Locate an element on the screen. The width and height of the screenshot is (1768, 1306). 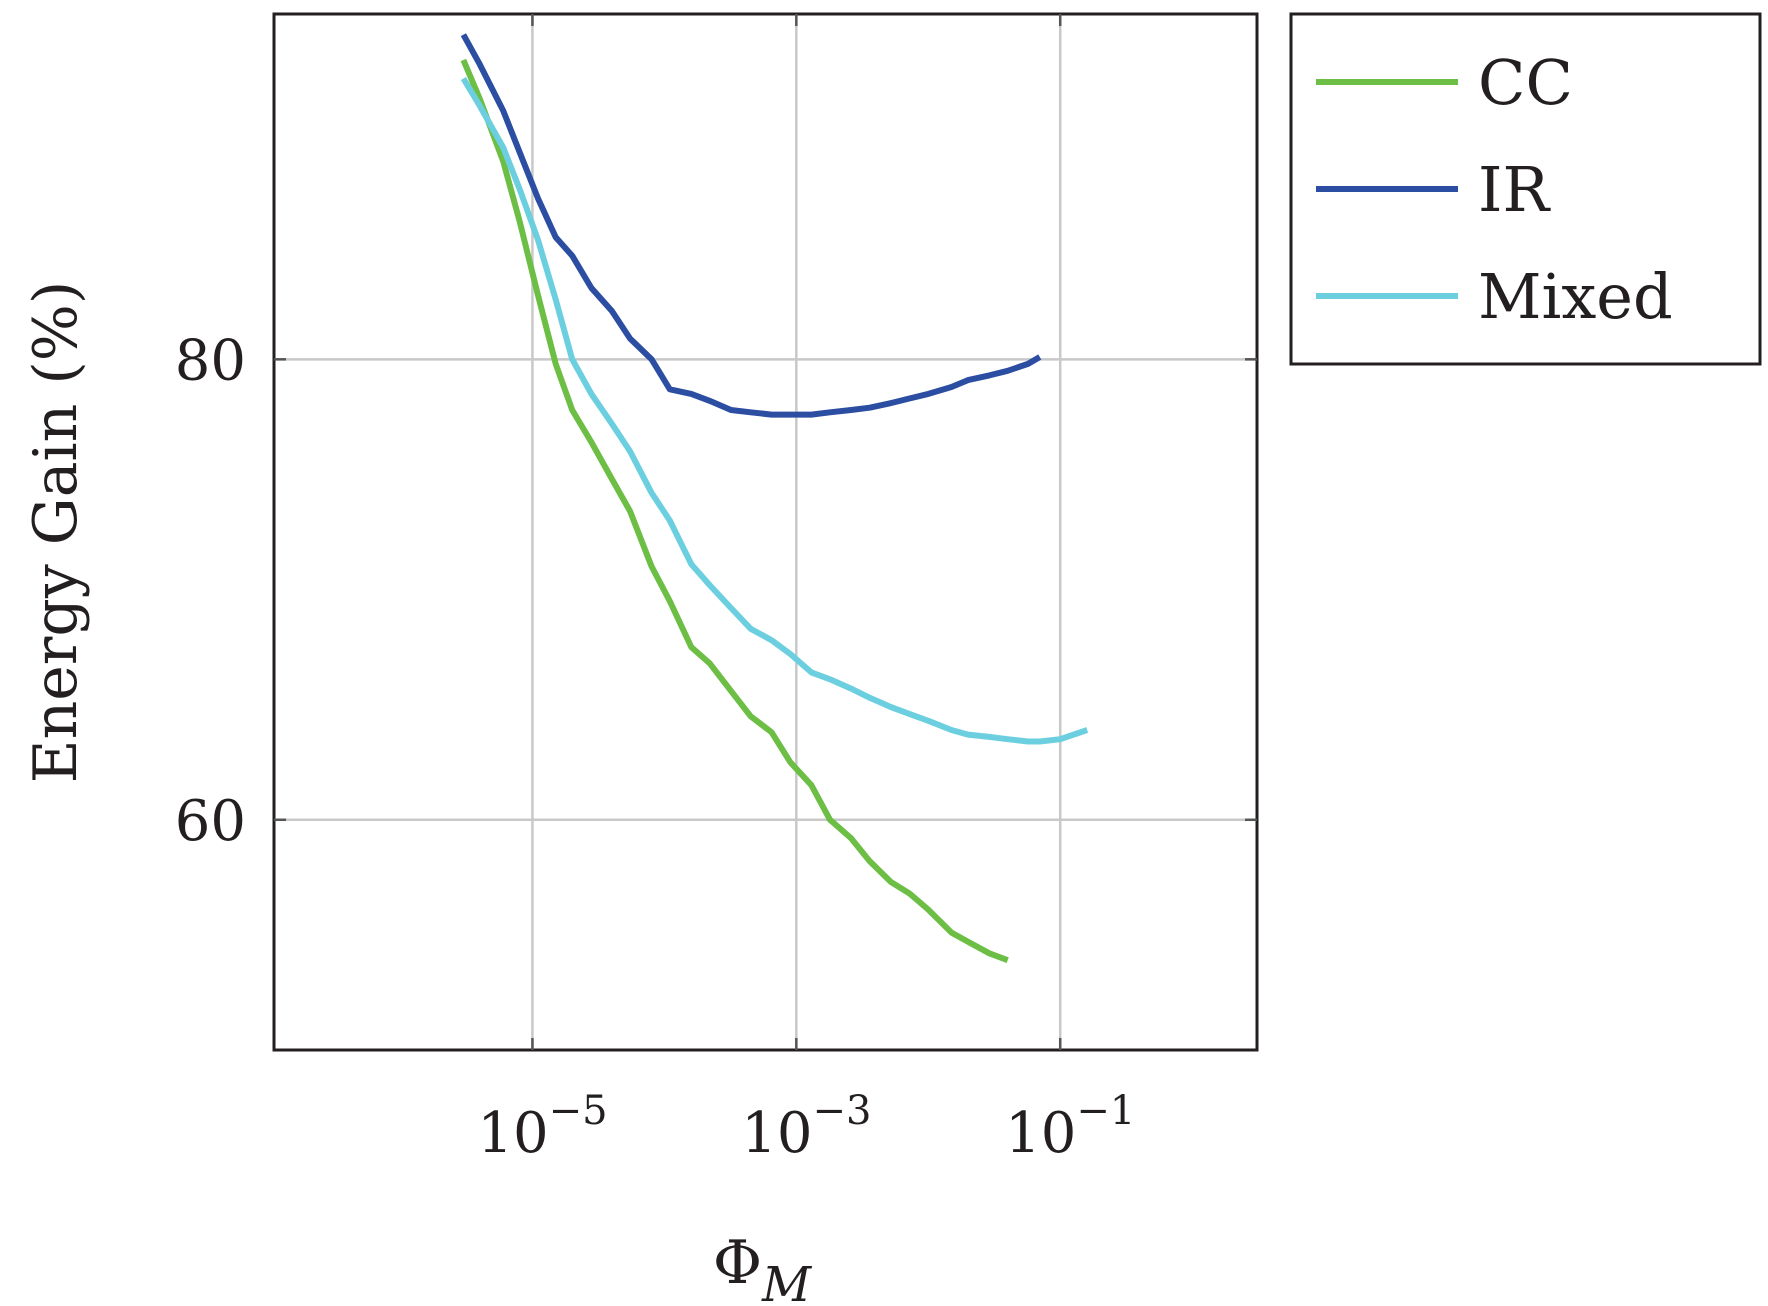
legend: CC IR Mixed is located at coordinates (1494, 189).